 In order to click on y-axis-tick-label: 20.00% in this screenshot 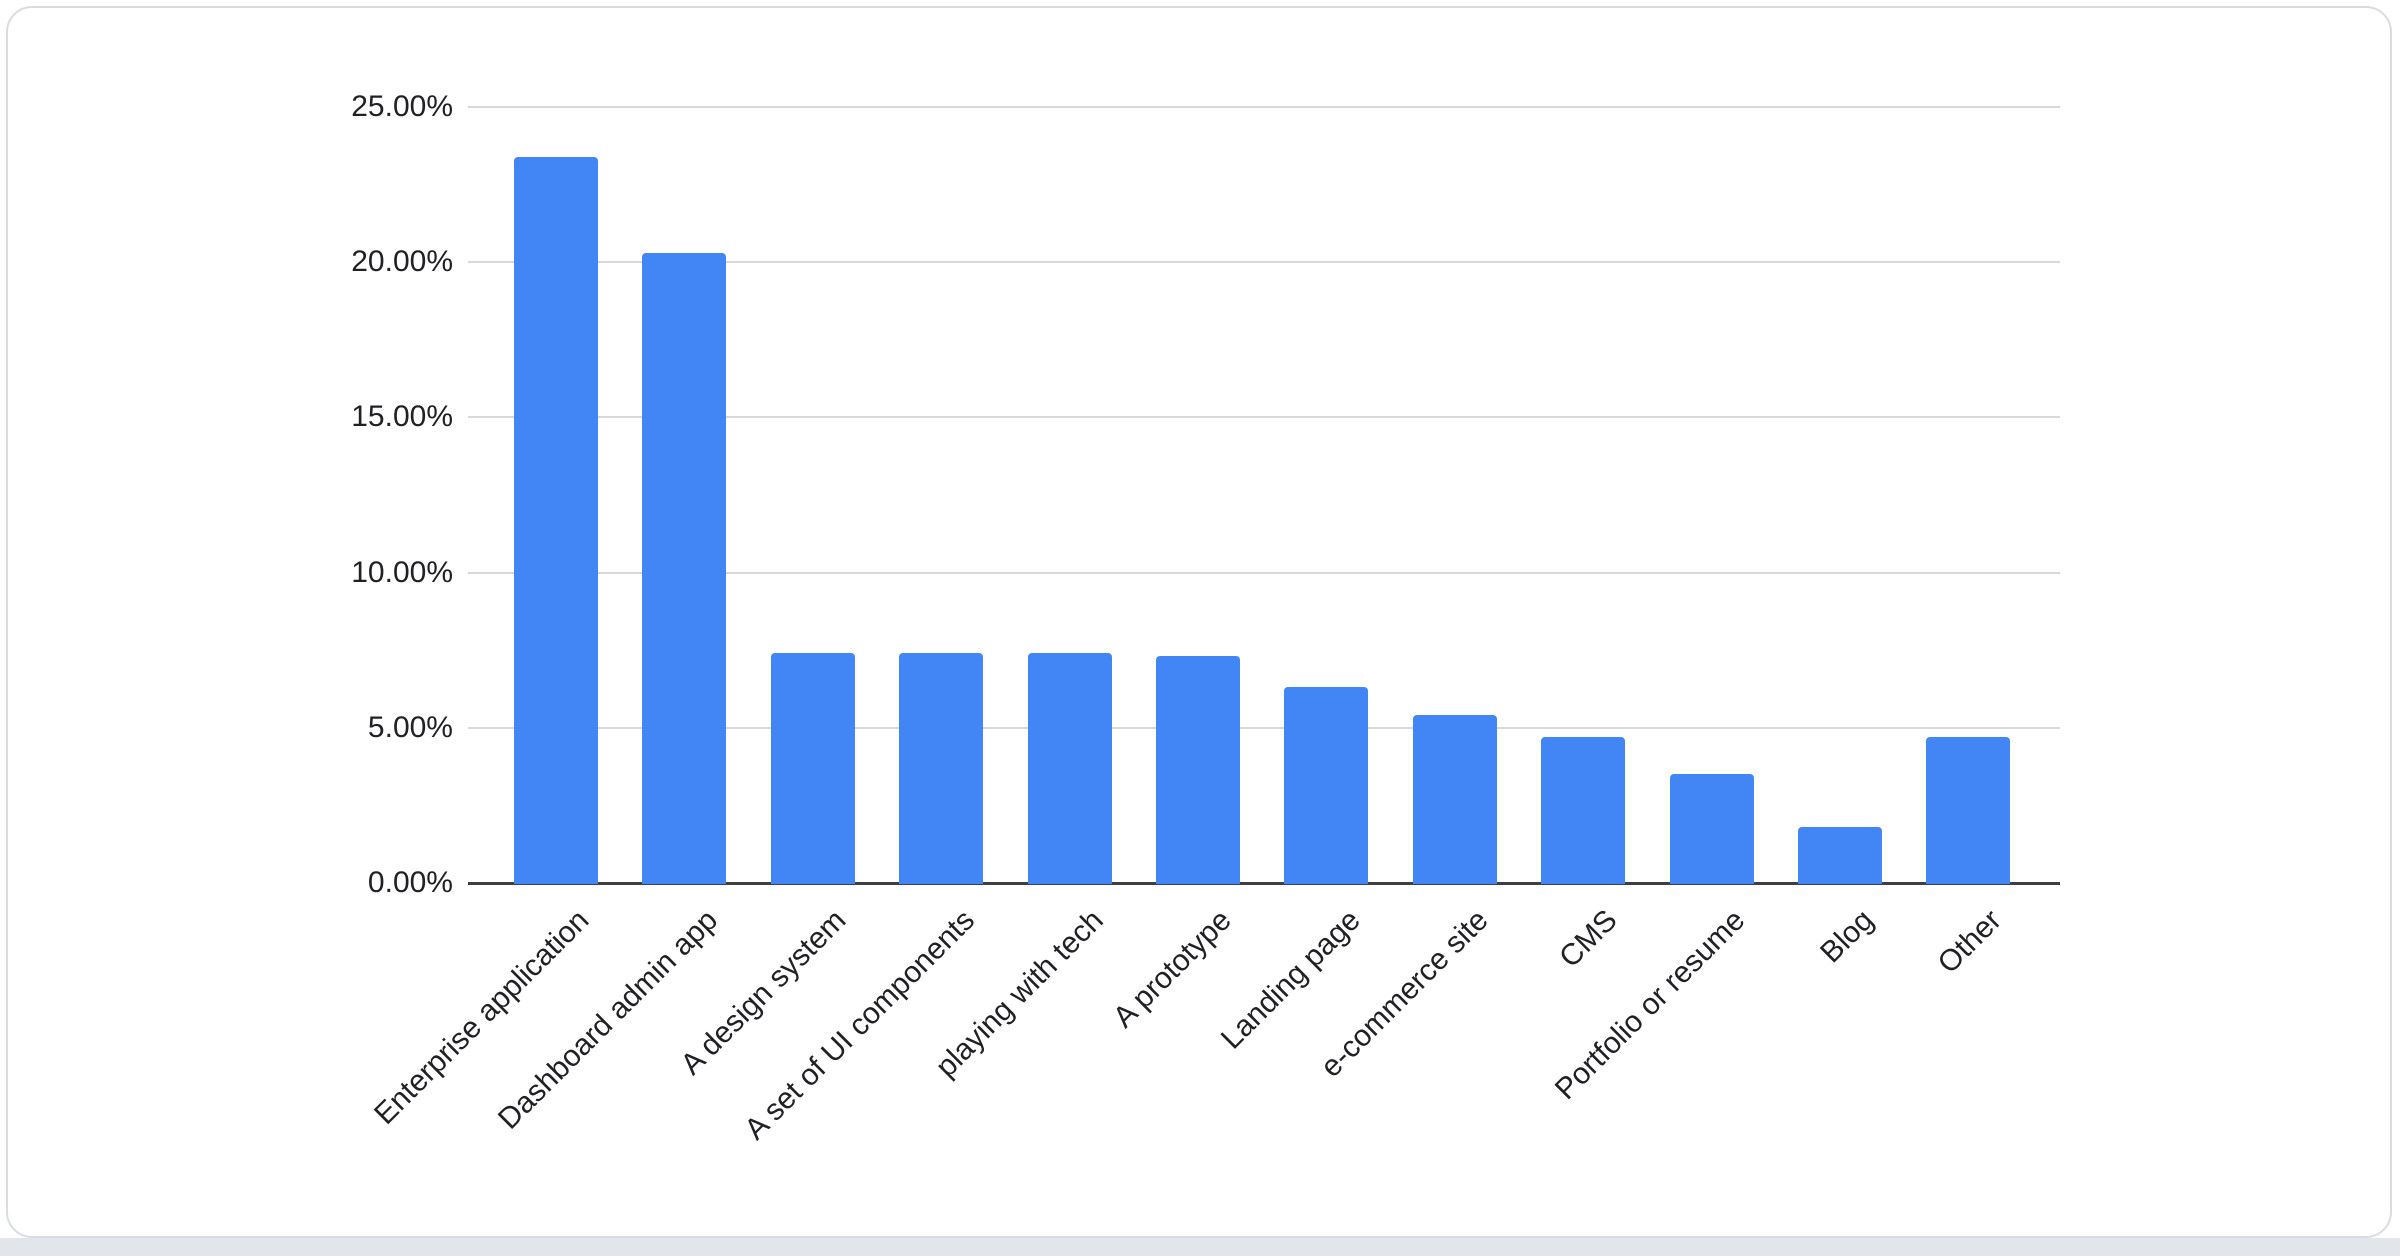, I will do `click(402, 262)`.